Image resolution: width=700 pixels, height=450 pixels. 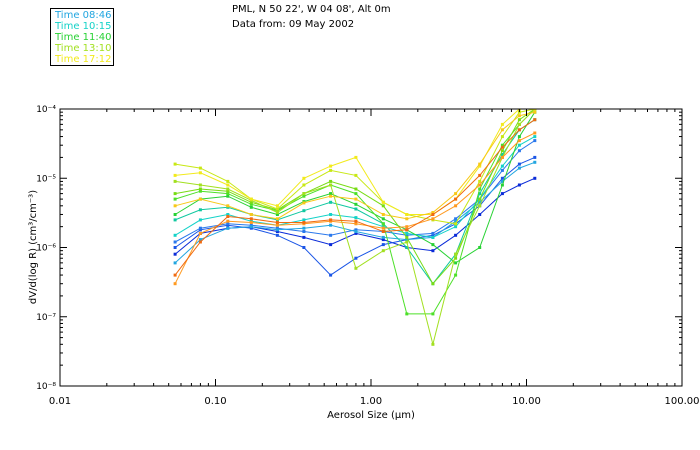 What do you see at coordinates (371, 415) in the screenshot?
I see `x-axis-label: Aerosol Size (µm)` at bounding box center [371, 415].